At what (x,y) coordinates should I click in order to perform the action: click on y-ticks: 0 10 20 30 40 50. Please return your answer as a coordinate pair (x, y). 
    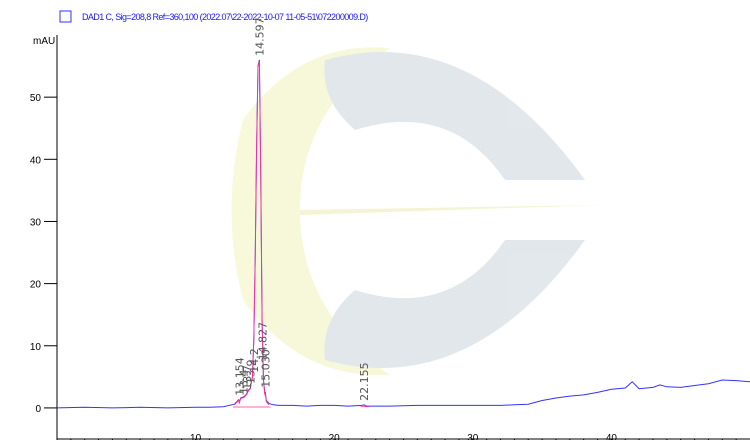
    Looking at the image, I should click on (43, 254).